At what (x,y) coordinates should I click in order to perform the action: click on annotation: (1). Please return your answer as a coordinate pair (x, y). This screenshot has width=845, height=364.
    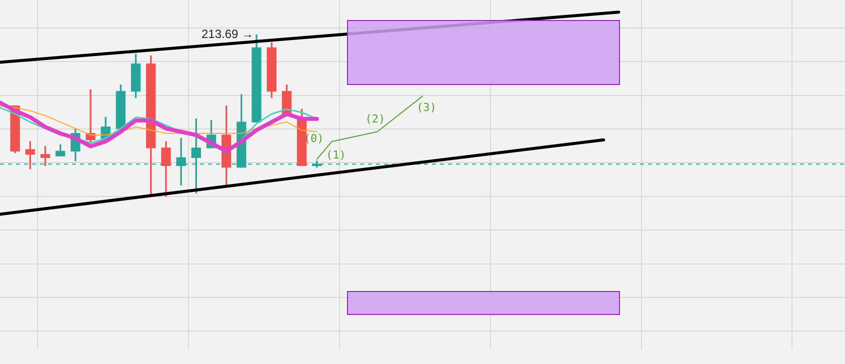
    Looking at the image, I should click on (336, 155).